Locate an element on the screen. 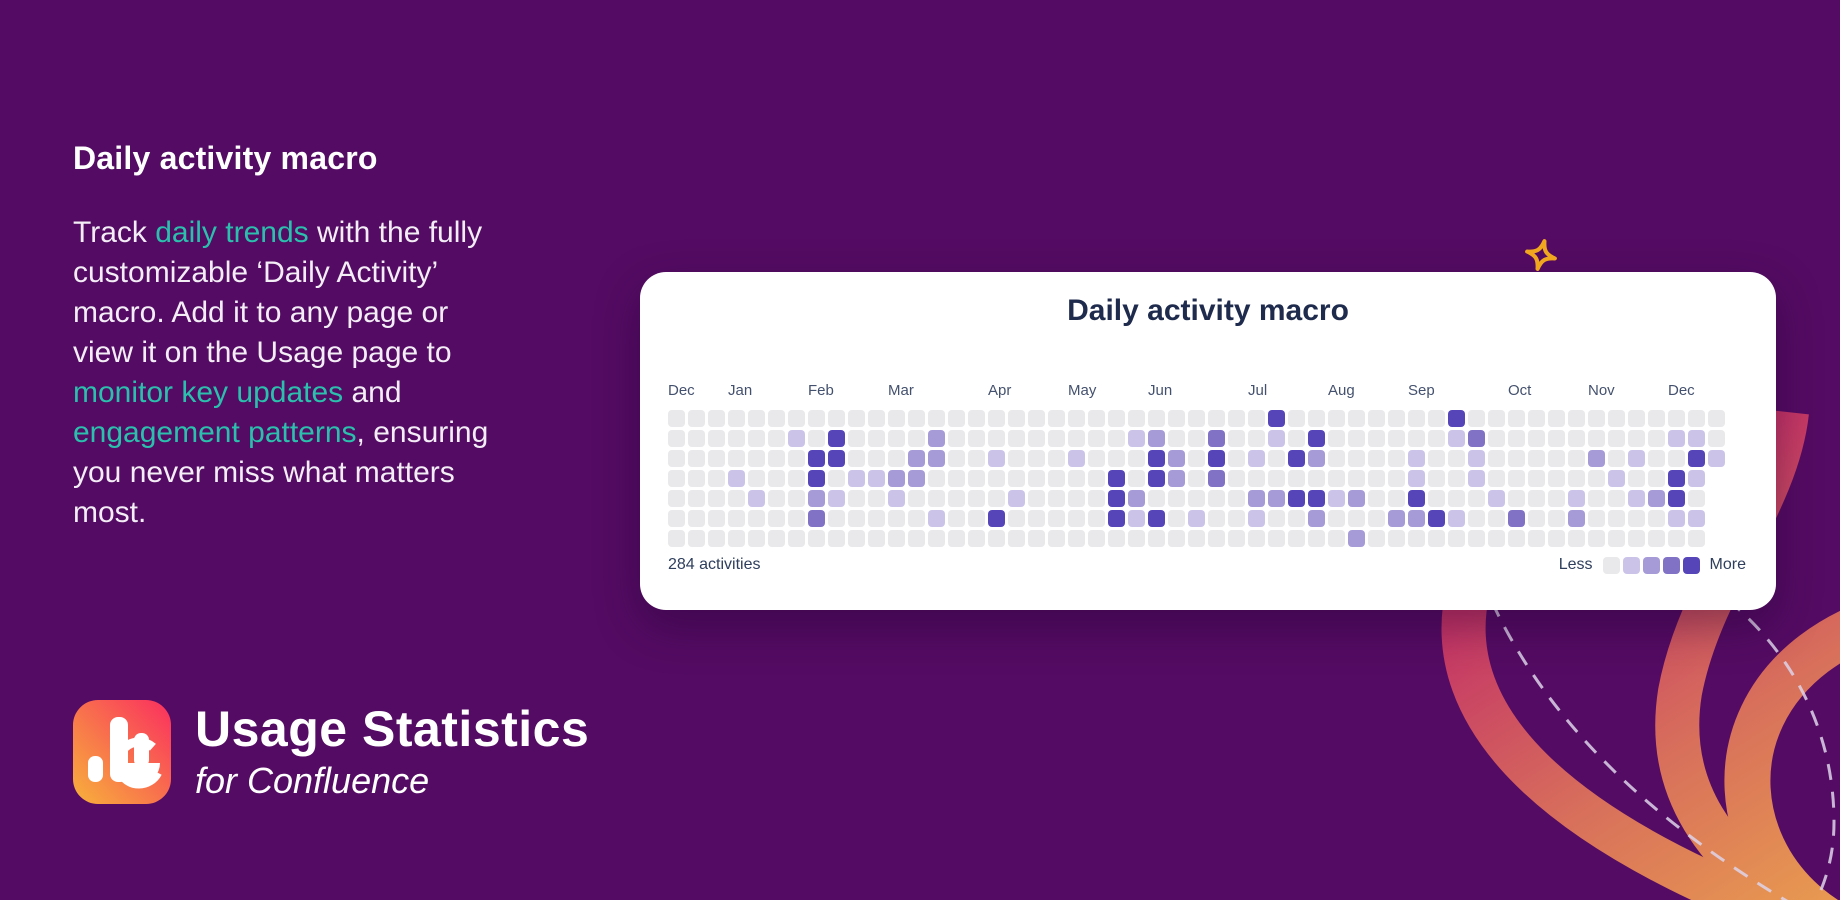 The image size is (1840, 900). donut-chart-icon is located at coordinates (139, 763).